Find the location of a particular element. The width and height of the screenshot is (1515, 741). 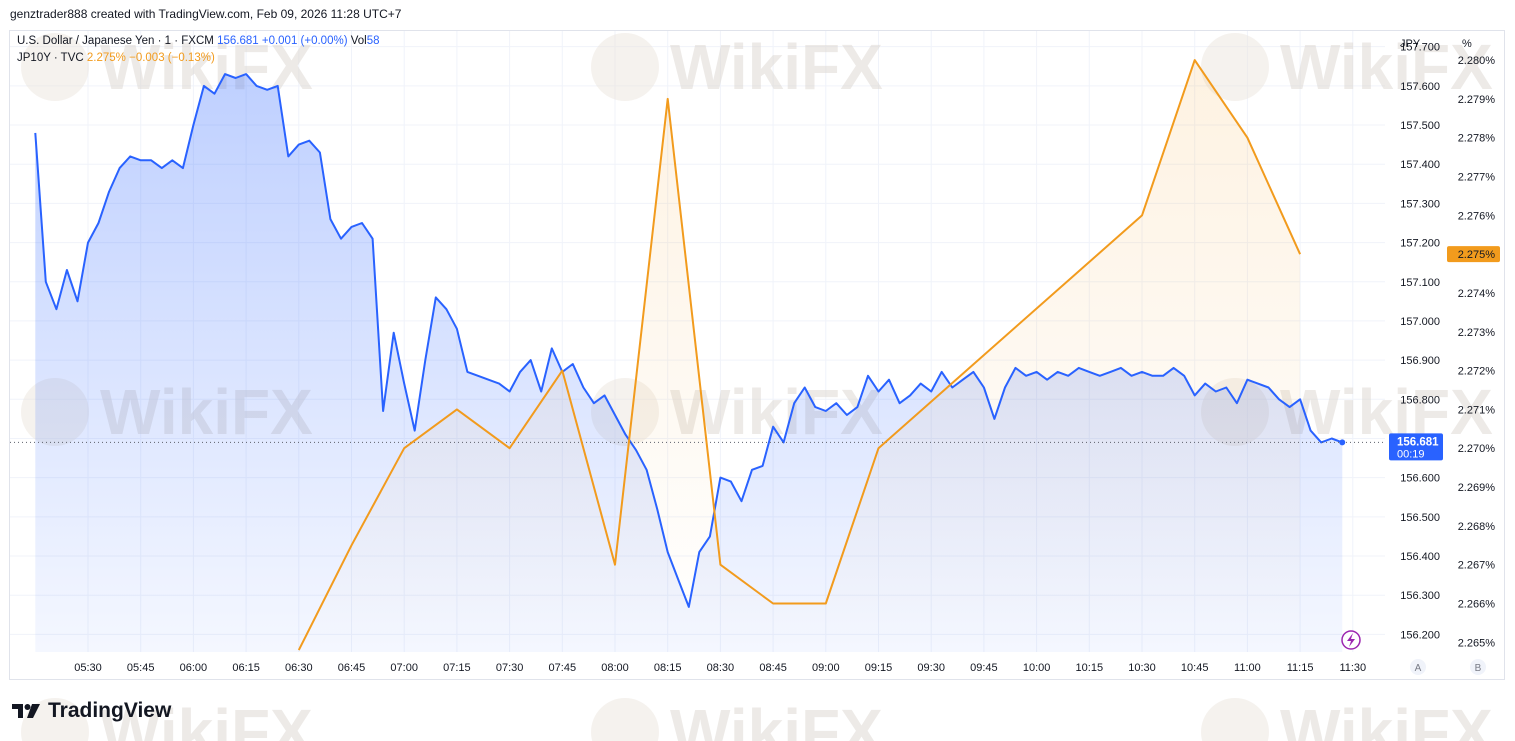

scale-button-b-bg is located at coordinates (1478, 667).